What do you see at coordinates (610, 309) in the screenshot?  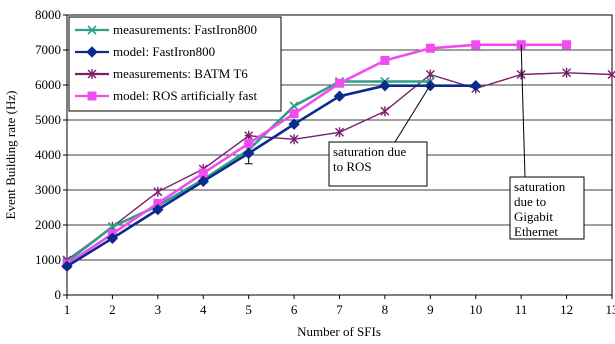 I see `x-tick-label: 13` at bounding box center [610, 309].